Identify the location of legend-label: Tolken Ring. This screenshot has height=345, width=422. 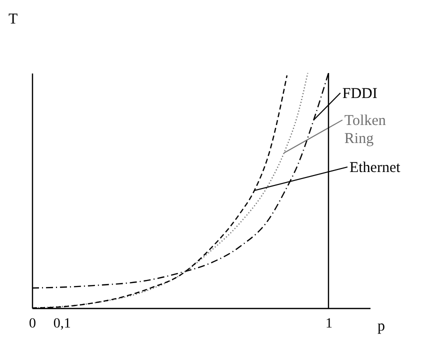
(365, 130).